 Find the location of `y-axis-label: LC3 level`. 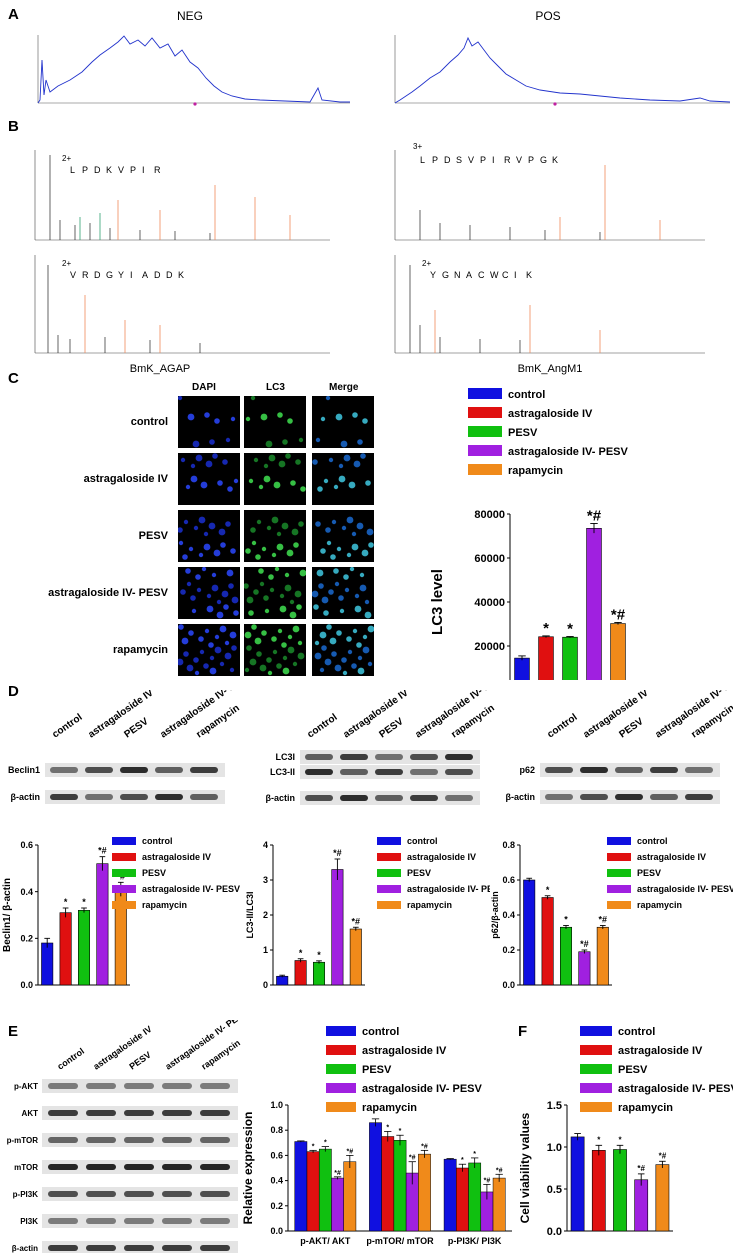

y-axis-label: LC3 level is located at coordinates (437, 602).